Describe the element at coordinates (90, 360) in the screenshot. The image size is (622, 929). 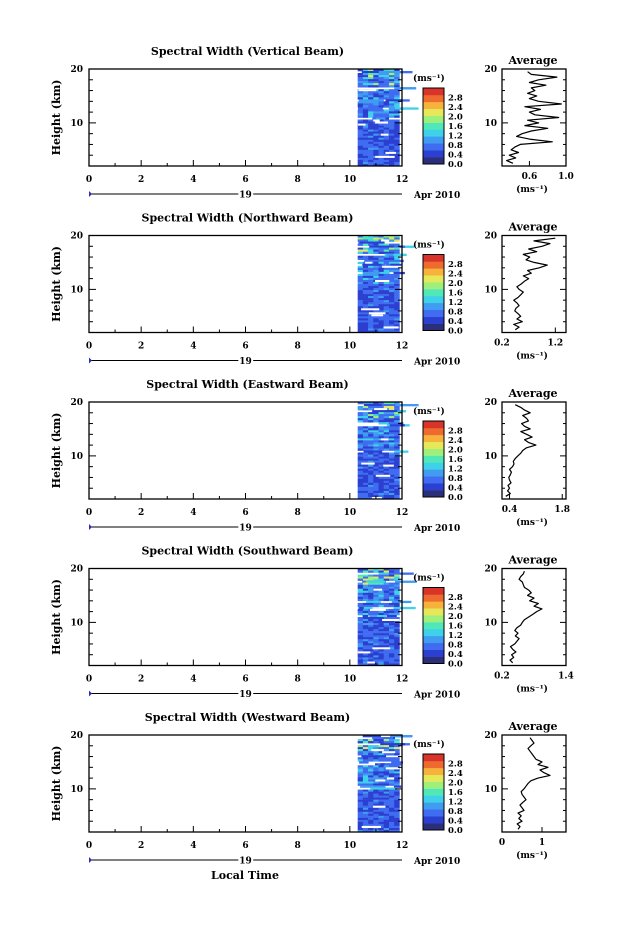
I see `date-marker-icon` at that location.